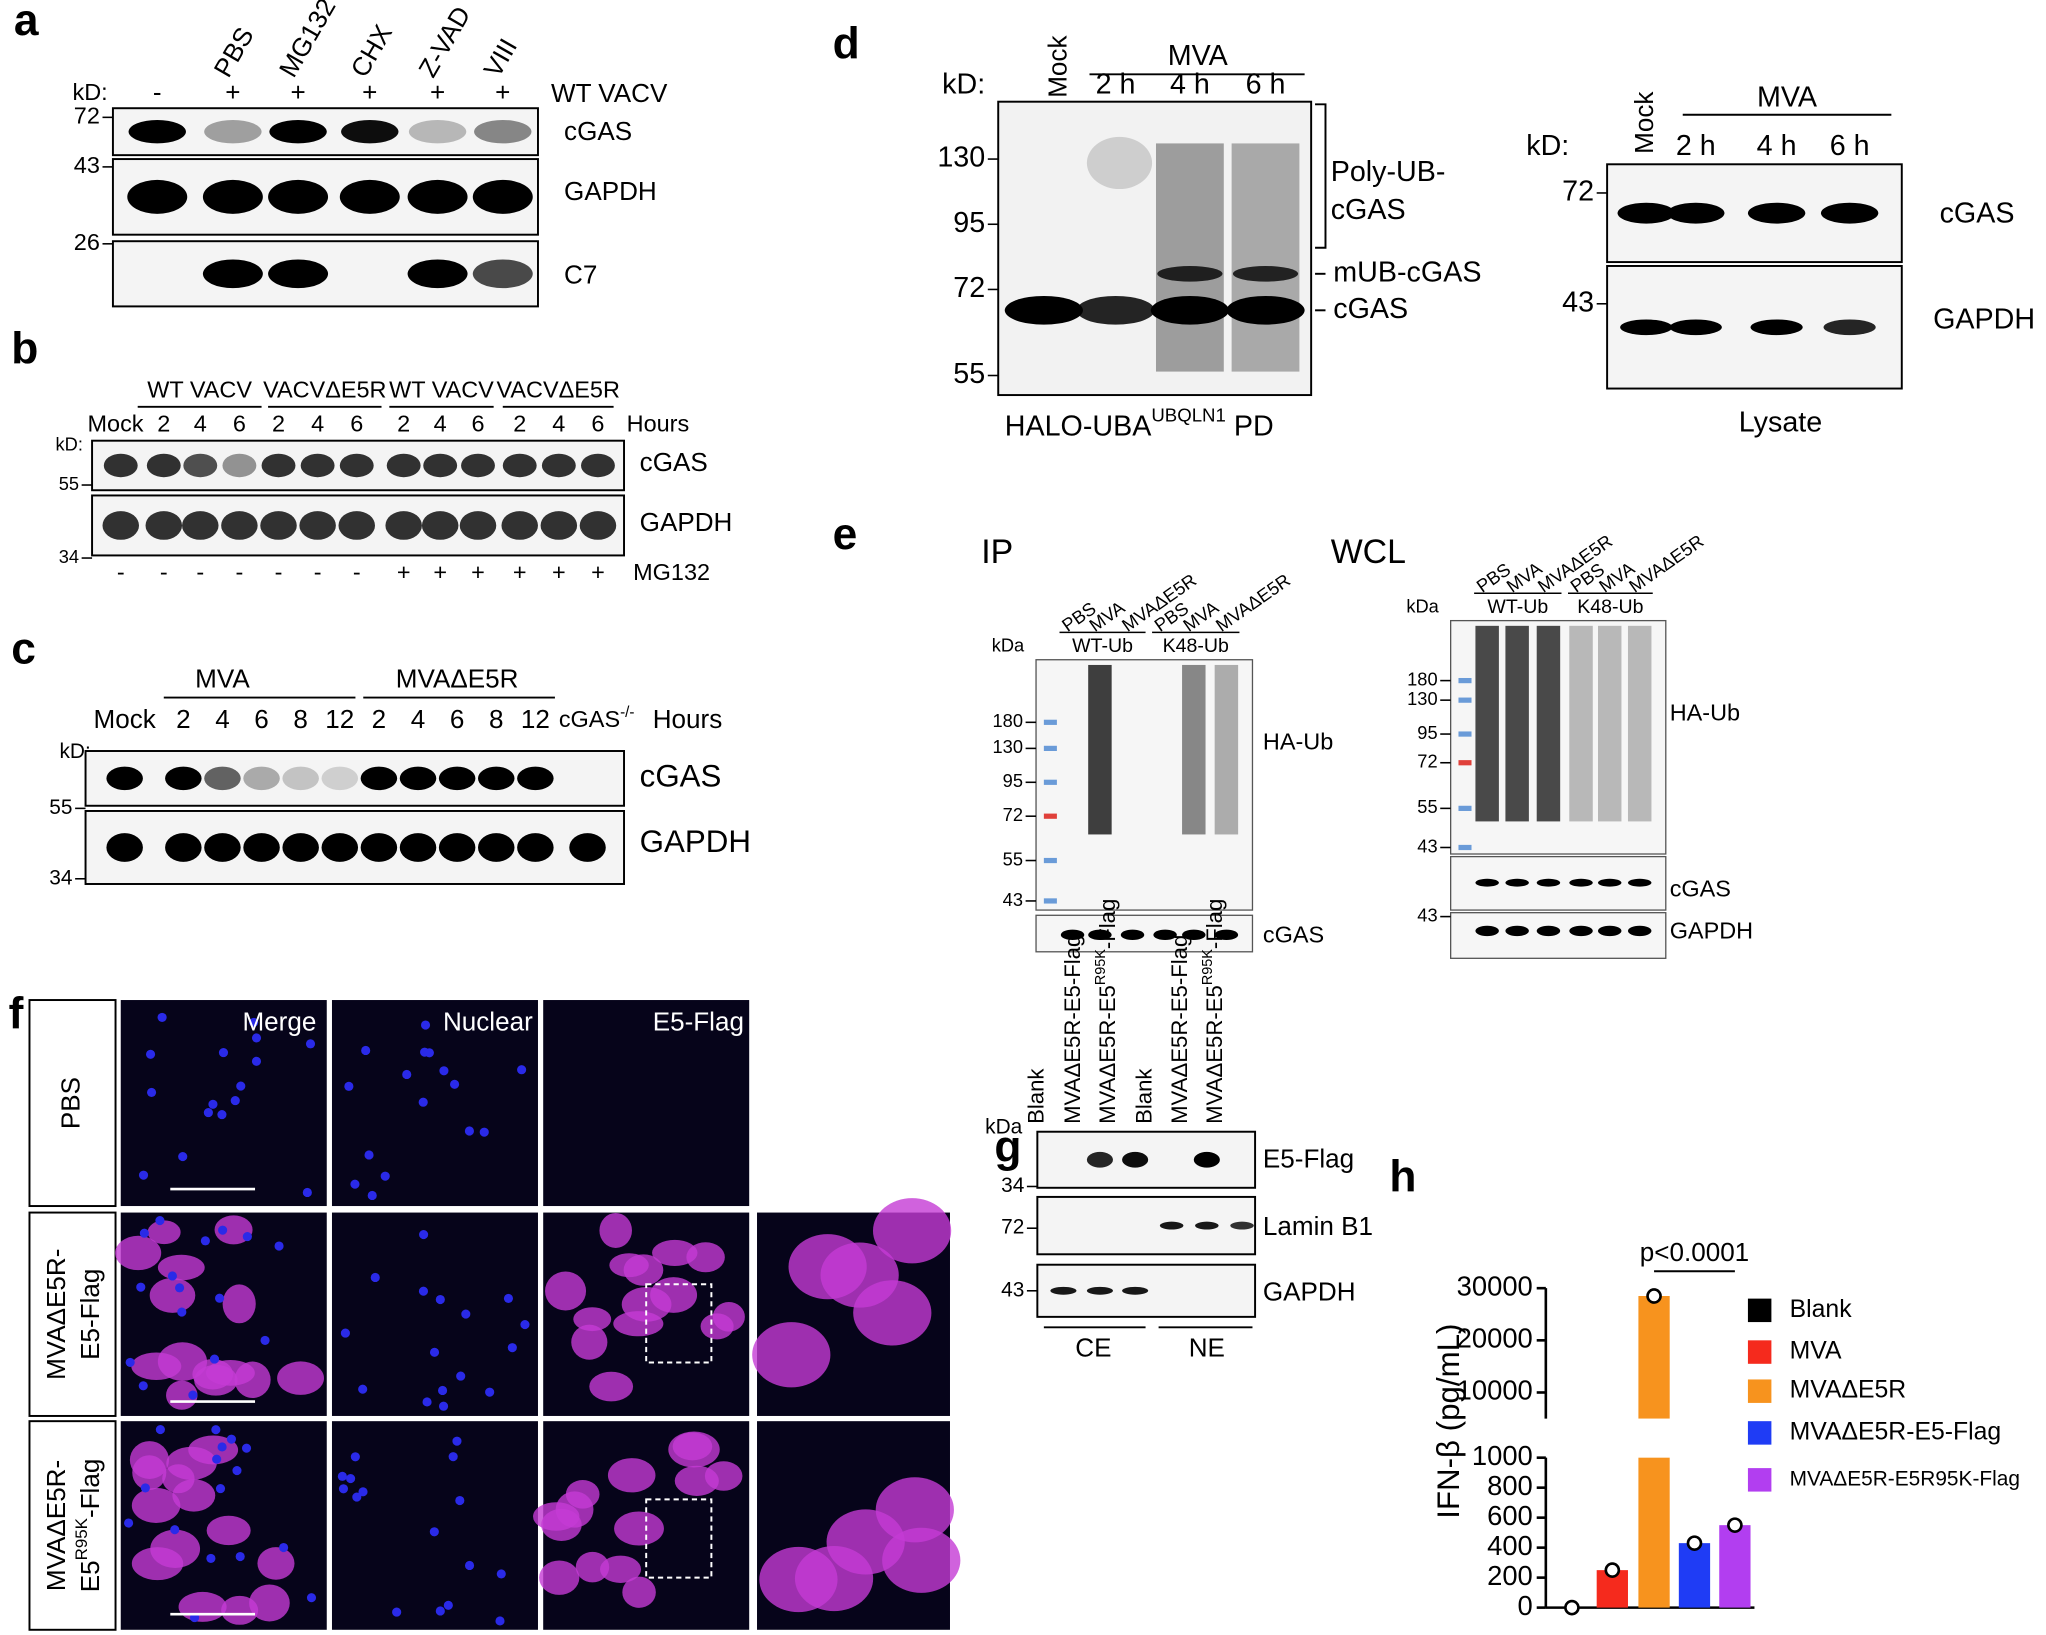 This screenshot has width=2046, height=1635. Describe the element at coordinates (1612, 1570) in the screenshot. I see `point` at that location.